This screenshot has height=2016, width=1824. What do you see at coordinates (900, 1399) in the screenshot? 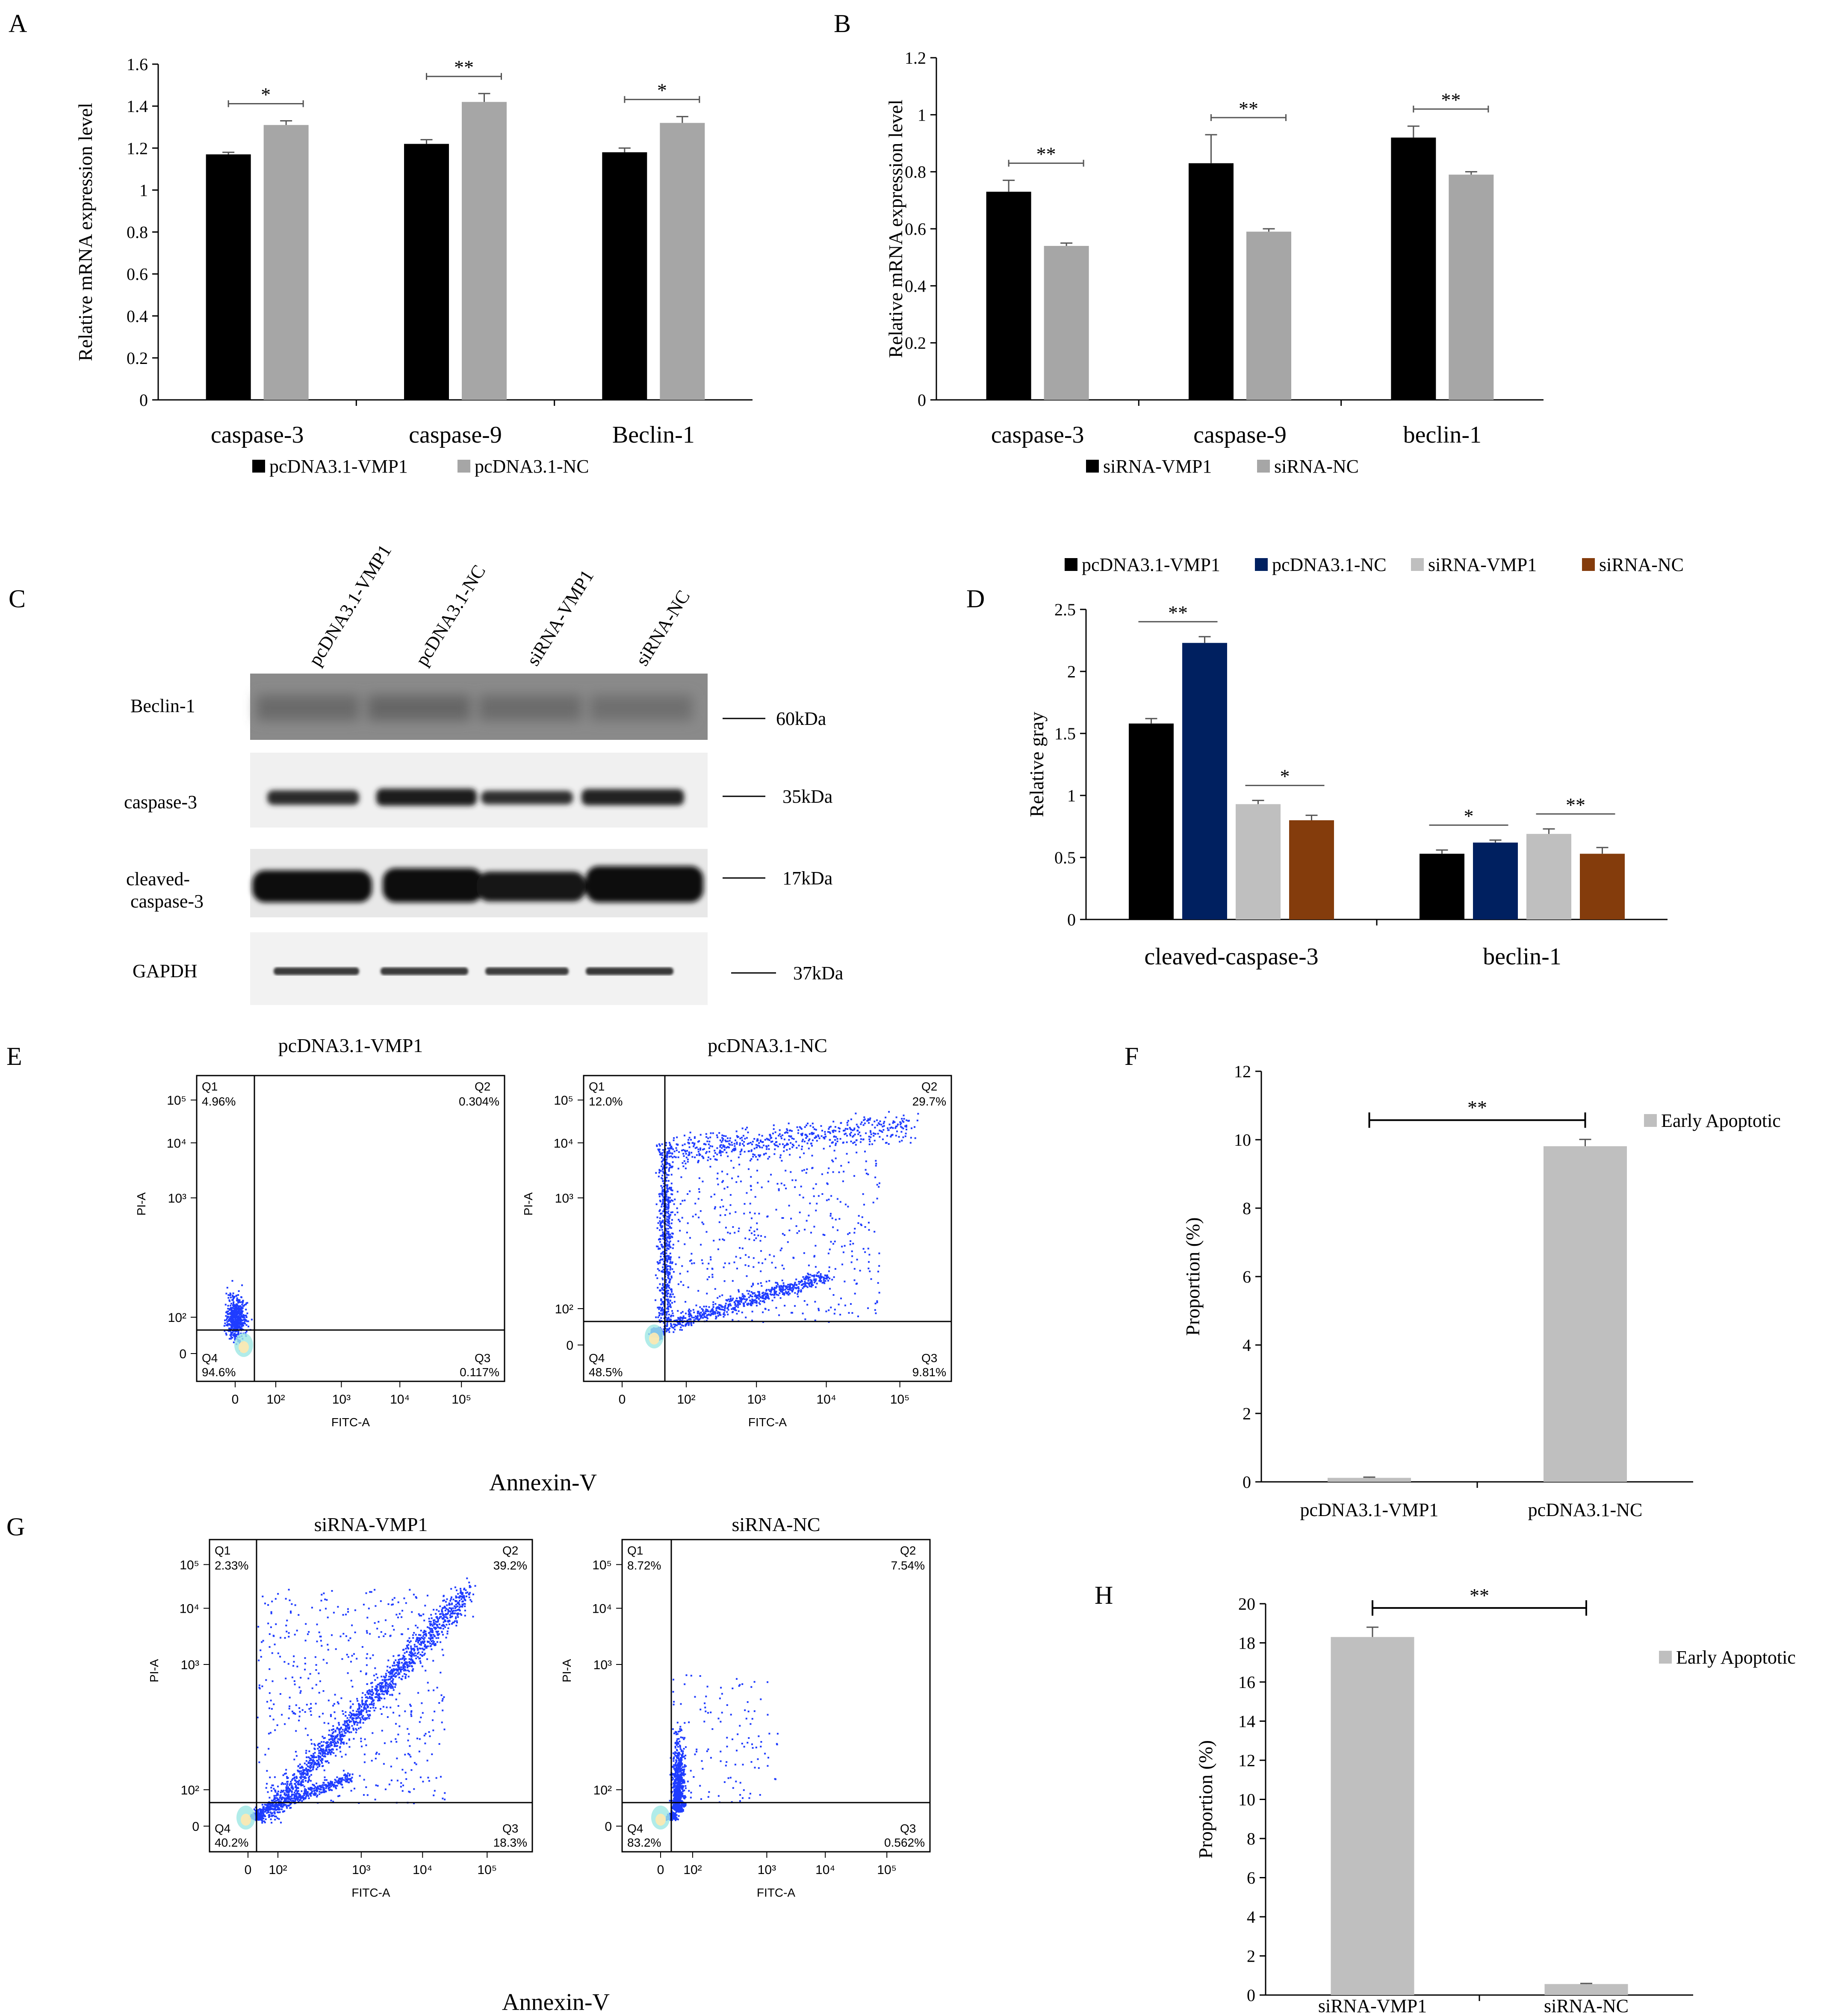
I see `flow-x-tick-label: 10⁵` at bounding box center [900, 1399].